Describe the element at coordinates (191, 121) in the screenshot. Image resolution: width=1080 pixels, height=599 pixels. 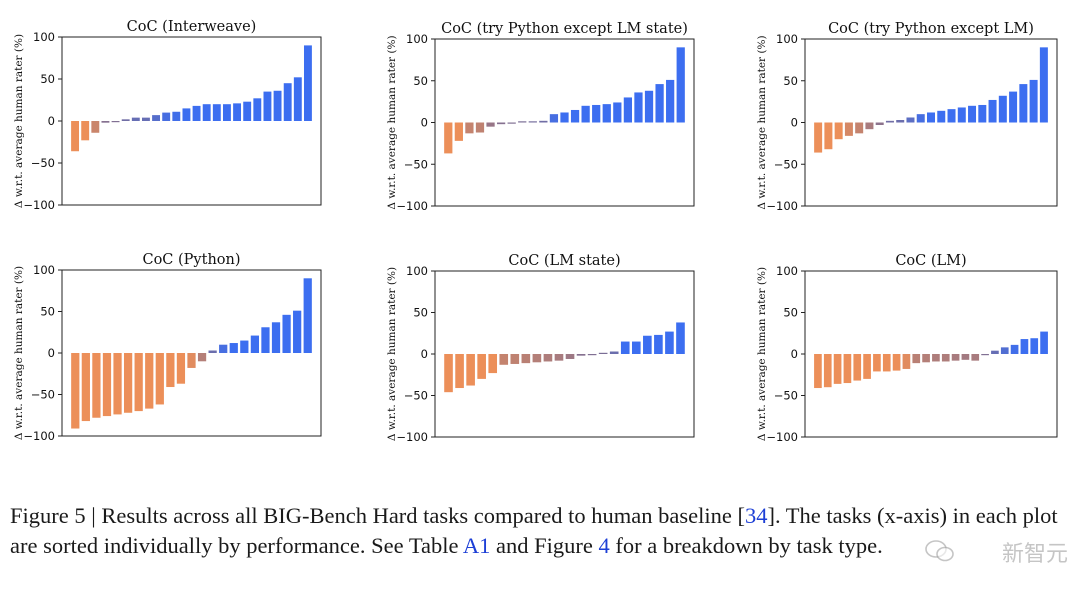
I see `plot-frame` at that location.